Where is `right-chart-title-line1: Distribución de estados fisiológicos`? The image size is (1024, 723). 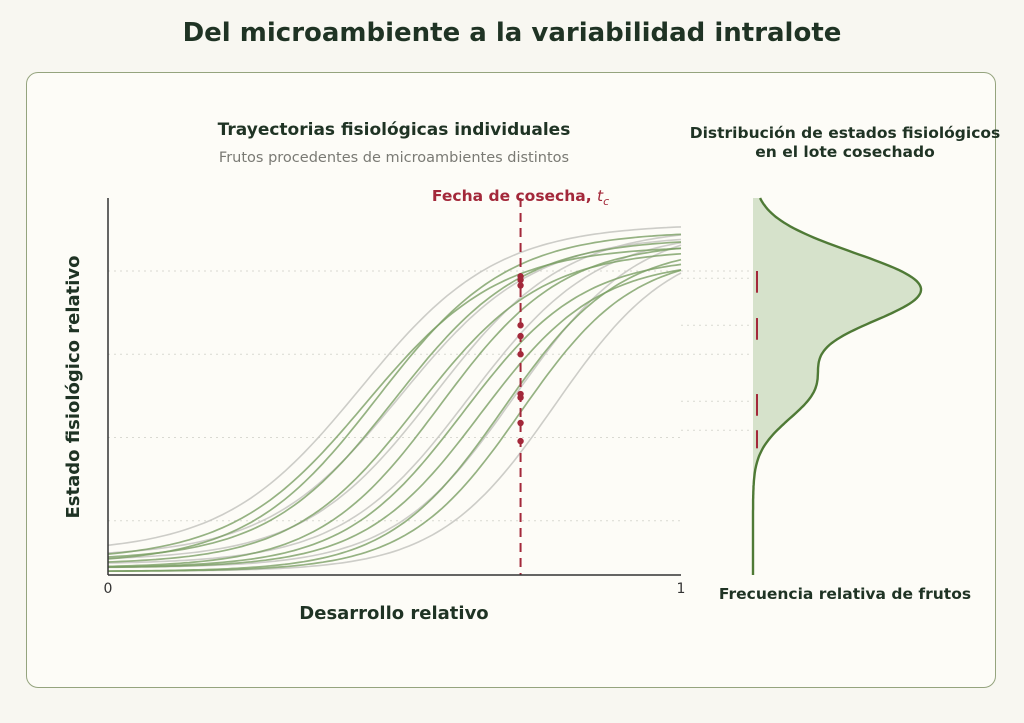 right-chart-title-line1: Distribución de estados fisiológicos is located at coordinates (845, 133).